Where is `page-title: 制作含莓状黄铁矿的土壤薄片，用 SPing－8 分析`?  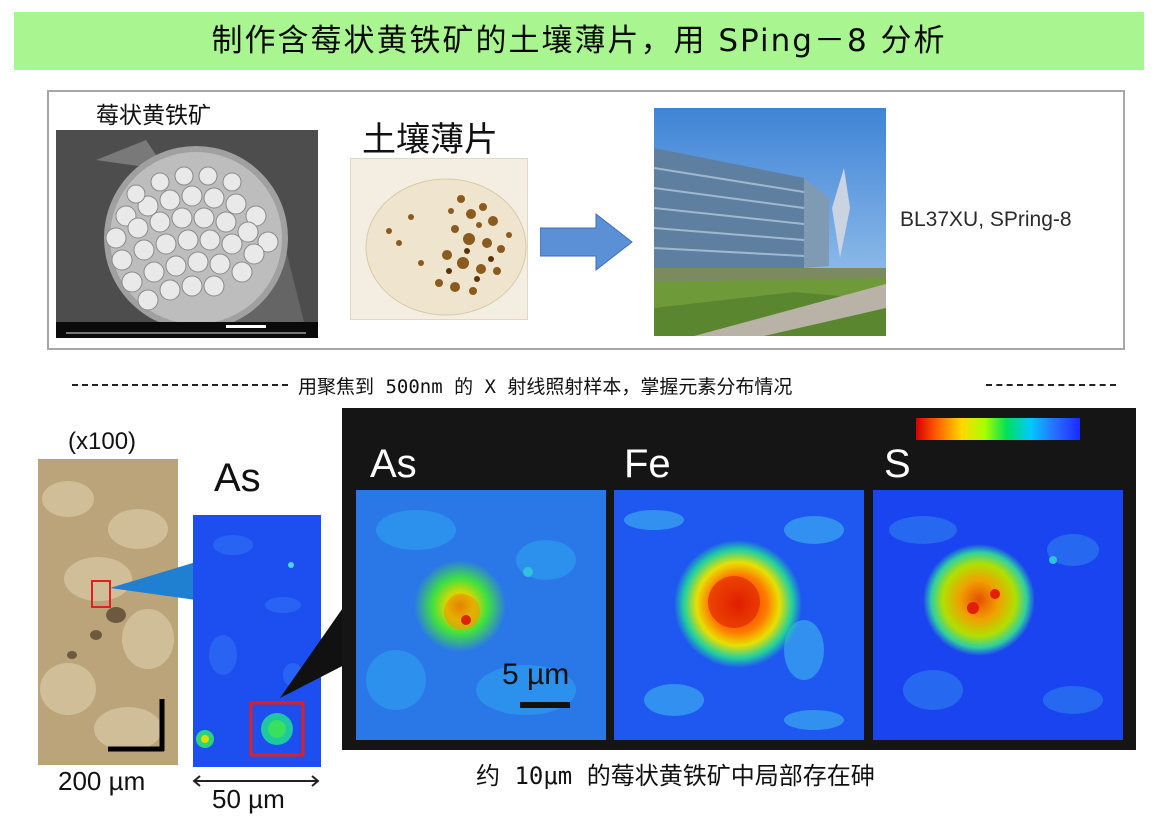
page-title: 制作含莓状黄铁矿的土壤薄片，用 SPing－8 分析 is located at coordinates (579, 41).